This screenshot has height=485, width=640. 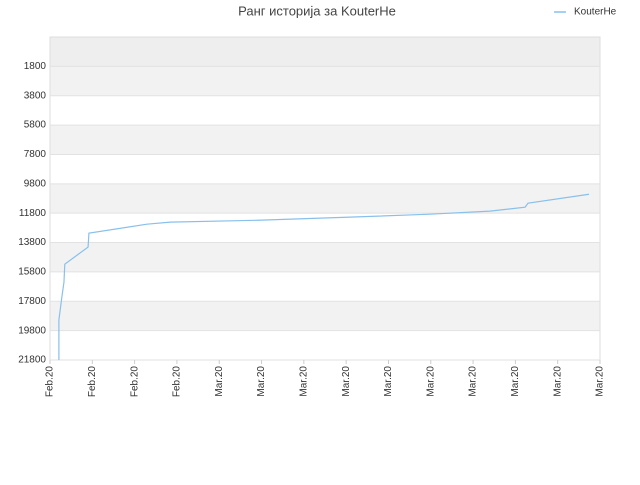 What do you see at coordinates (317, 10) in the screenshot?
I see `chart-title: Ранг историја за KouterHe` at bounding box center [317, 10].